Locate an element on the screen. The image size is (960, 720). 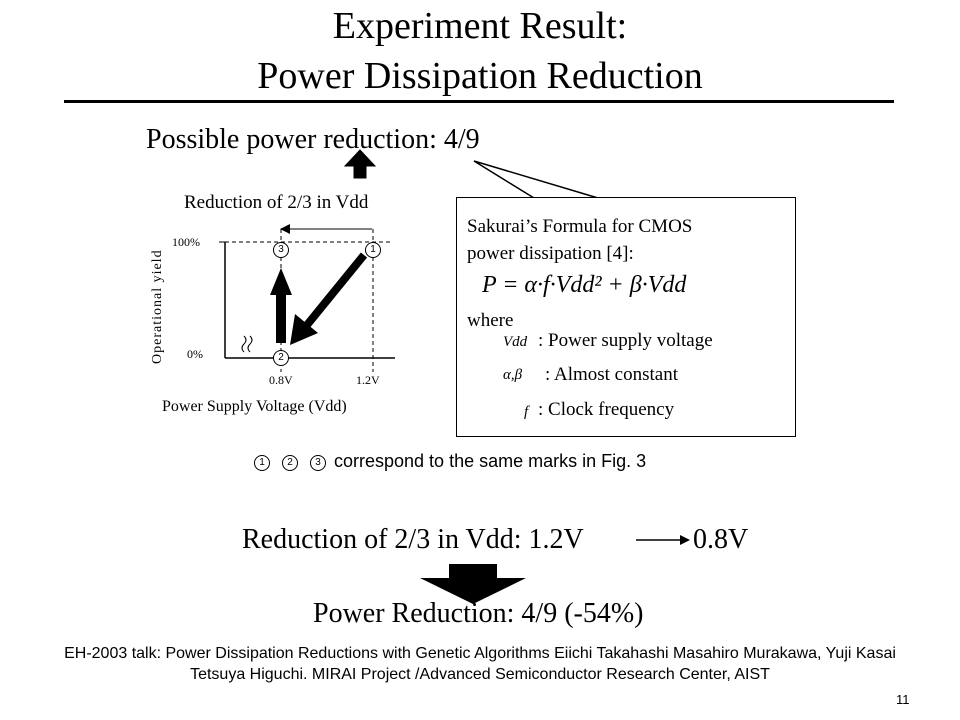
y-axis-label: Operational yield is located at coordinates (157, 306).